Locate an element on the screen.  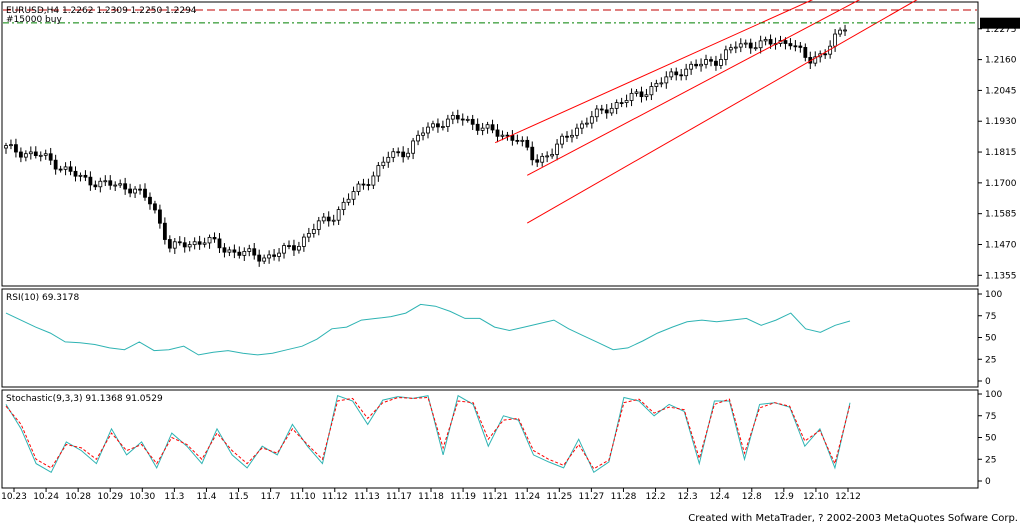
time-tick-label: 11.19 is located at coordinates (463, 497).